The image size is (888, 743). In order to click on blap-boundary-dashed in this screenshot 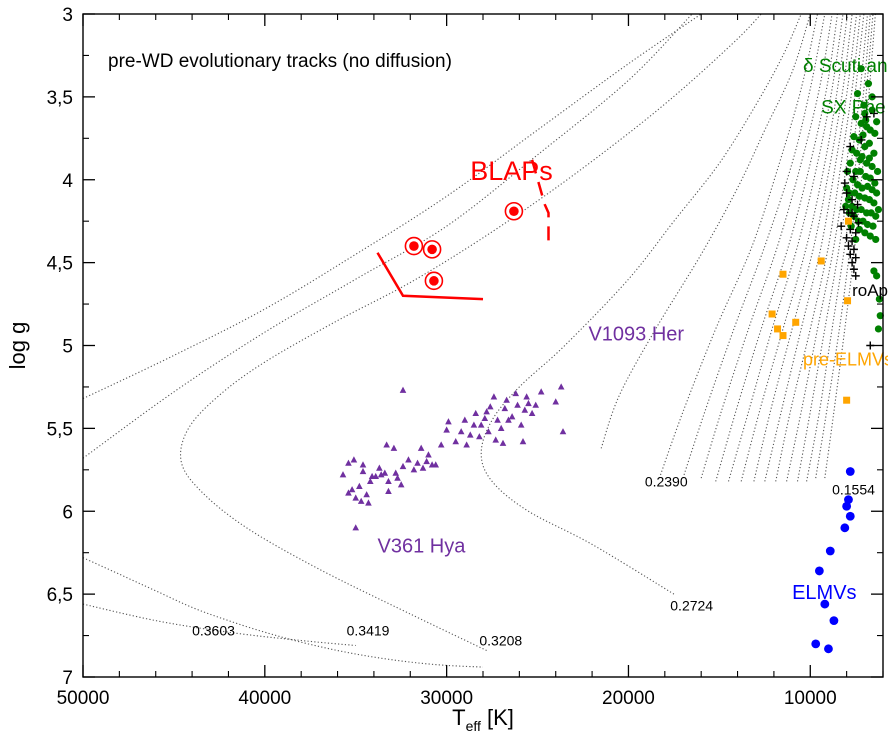, I will do `click(540, 204)`.